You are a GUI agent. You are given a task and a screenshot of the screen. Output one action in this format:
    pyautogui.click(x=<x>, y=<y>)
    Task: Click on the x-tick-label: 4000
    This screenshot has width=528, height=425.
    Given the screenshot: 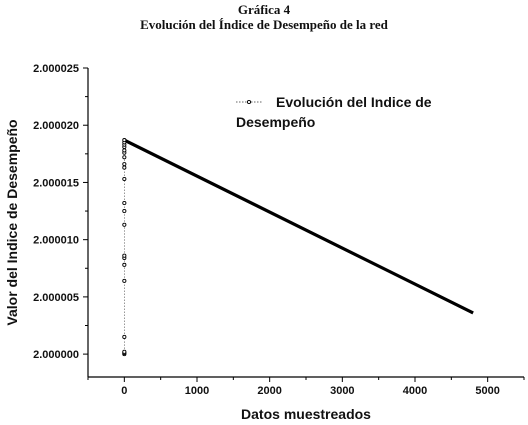 What is the action you would take?
    pyautogui.click(x=415, y=391)
    